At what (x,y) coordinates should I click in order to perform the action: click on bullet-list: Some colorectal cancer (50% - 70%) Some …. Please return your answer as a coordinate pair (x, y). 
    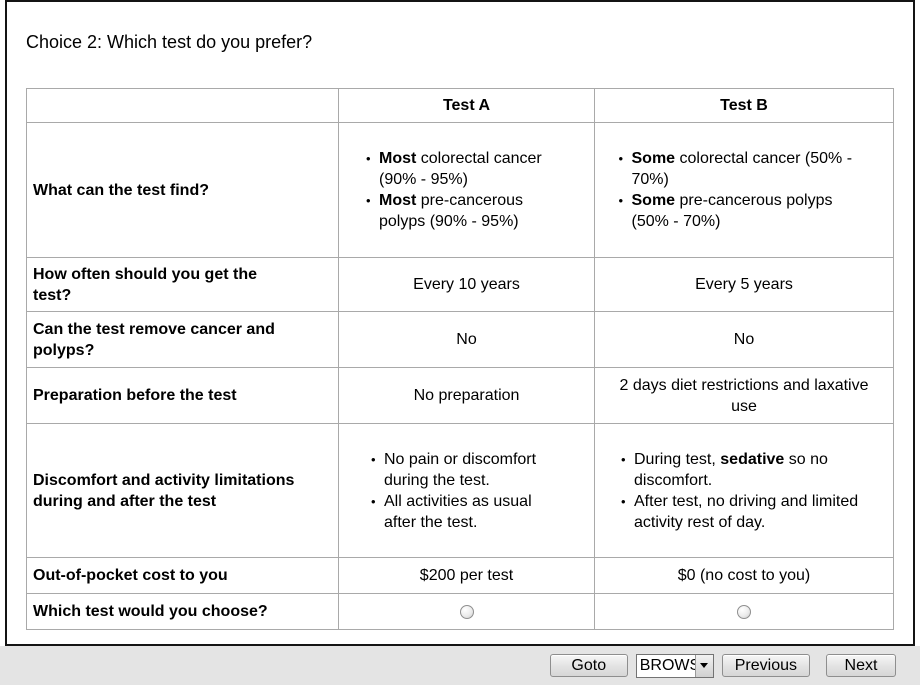
    Looking at the image, I should click on (744, 190).